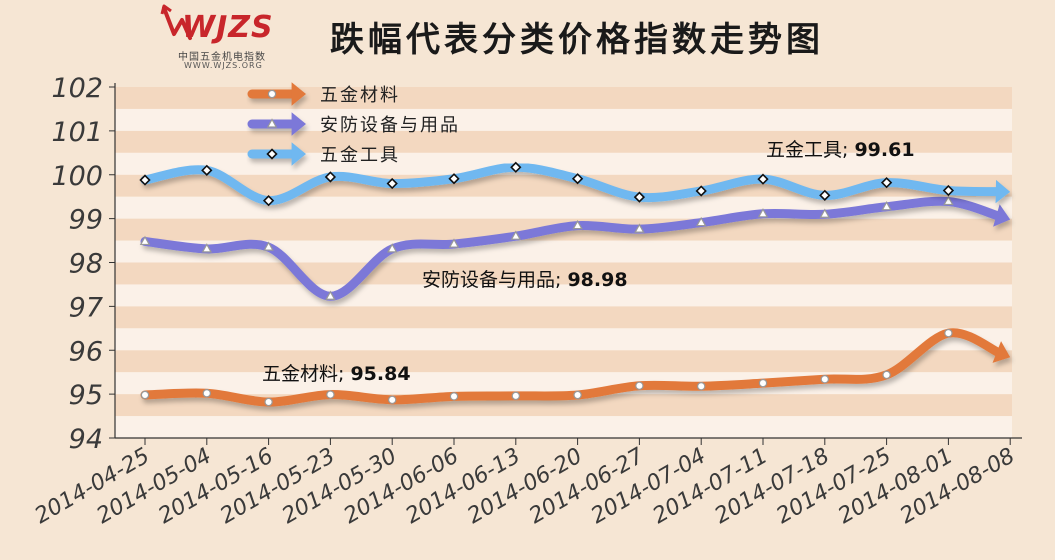 Image resolution: width=1055 pixels, height=560 pixels. I want to click on y-tick-label: 97, so click(86, 307).